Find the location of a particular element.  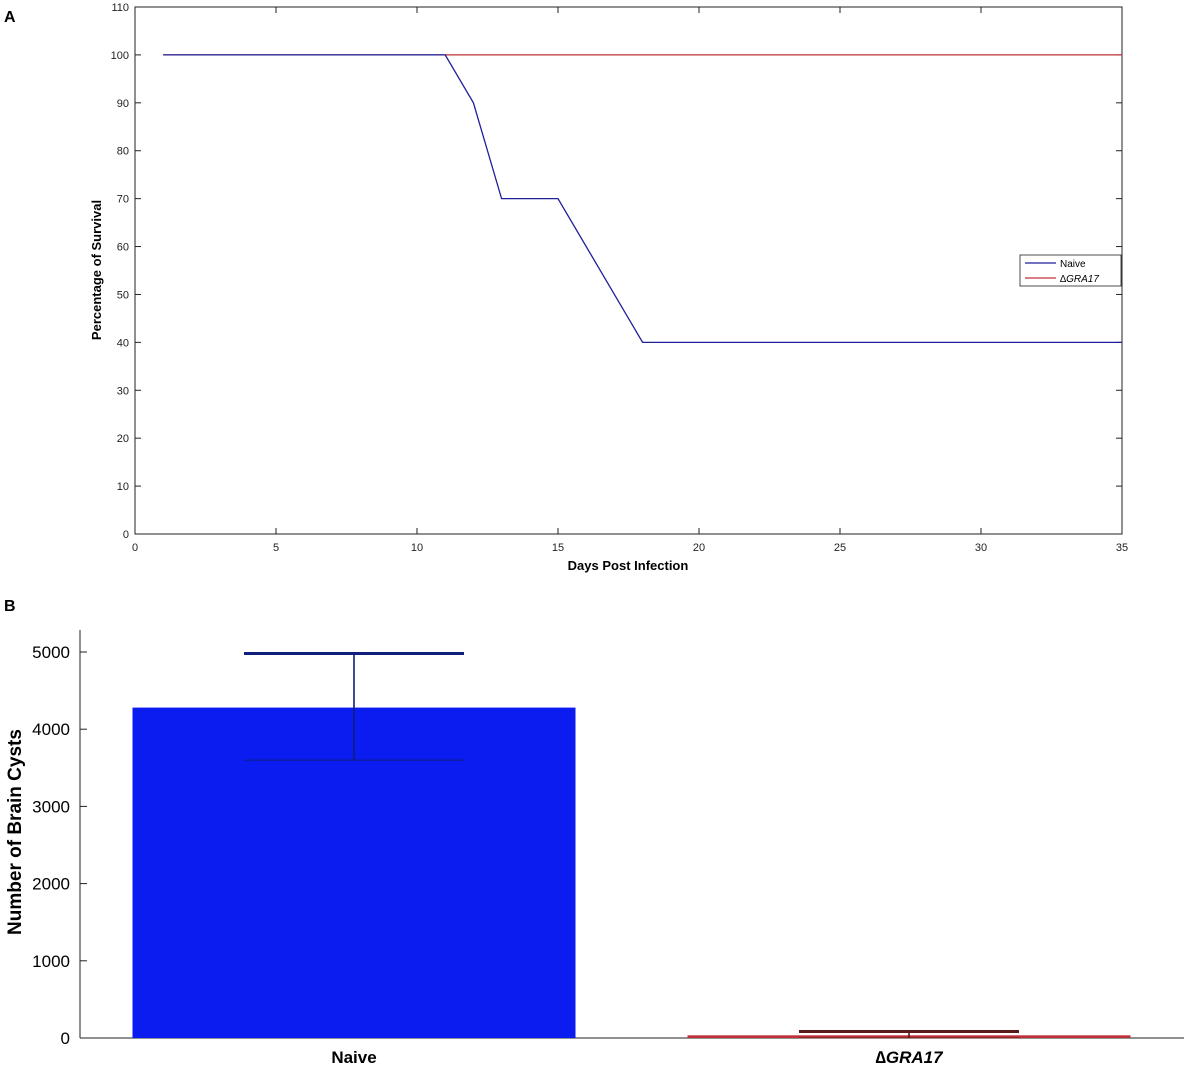

x-tick-label: 10 is located at coordinates (417, 548).